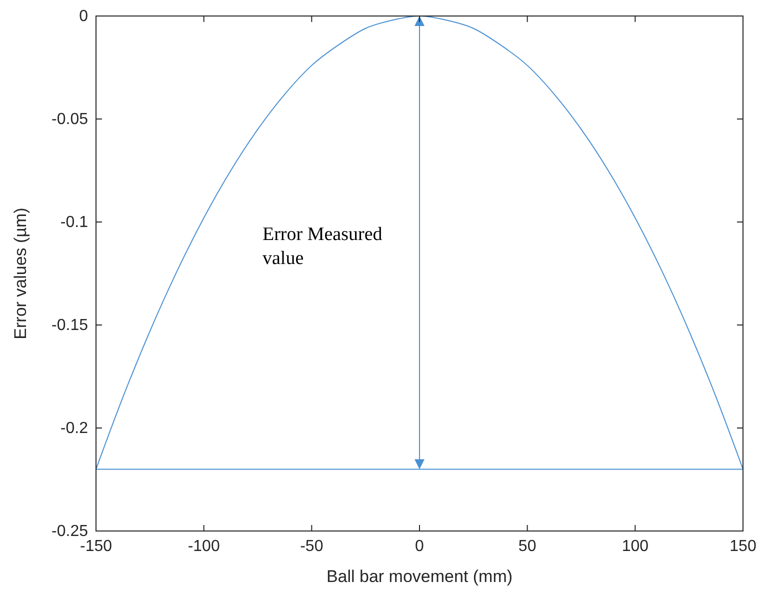  Describe the element at coordinates (70, 325) in the screenshot. I see `y-tick-label: -0.15` at that location.